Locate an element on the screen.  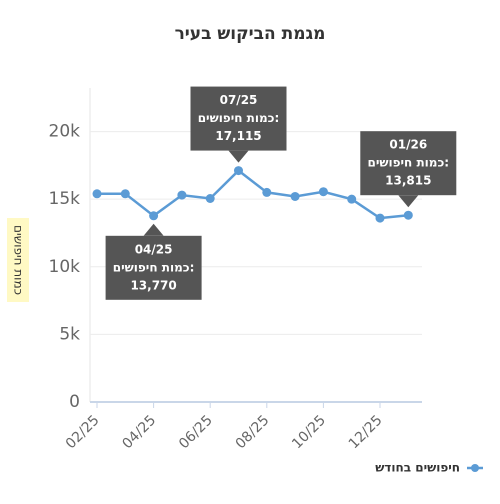
tooltip-title: 01/26 is located at coordinates (408, 145).